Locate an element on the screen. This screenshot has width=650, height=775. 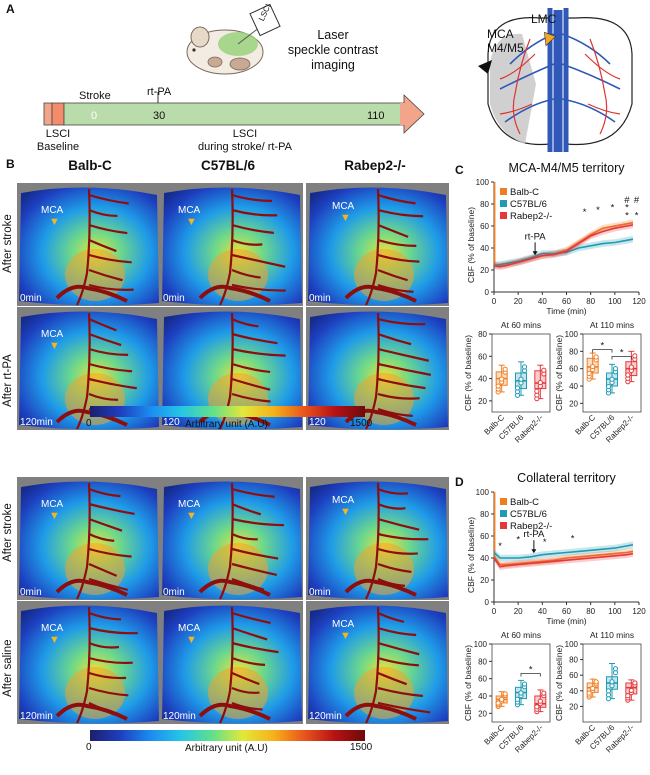
colorbar-top-max: 1500 is located at coordinates (361, 423).